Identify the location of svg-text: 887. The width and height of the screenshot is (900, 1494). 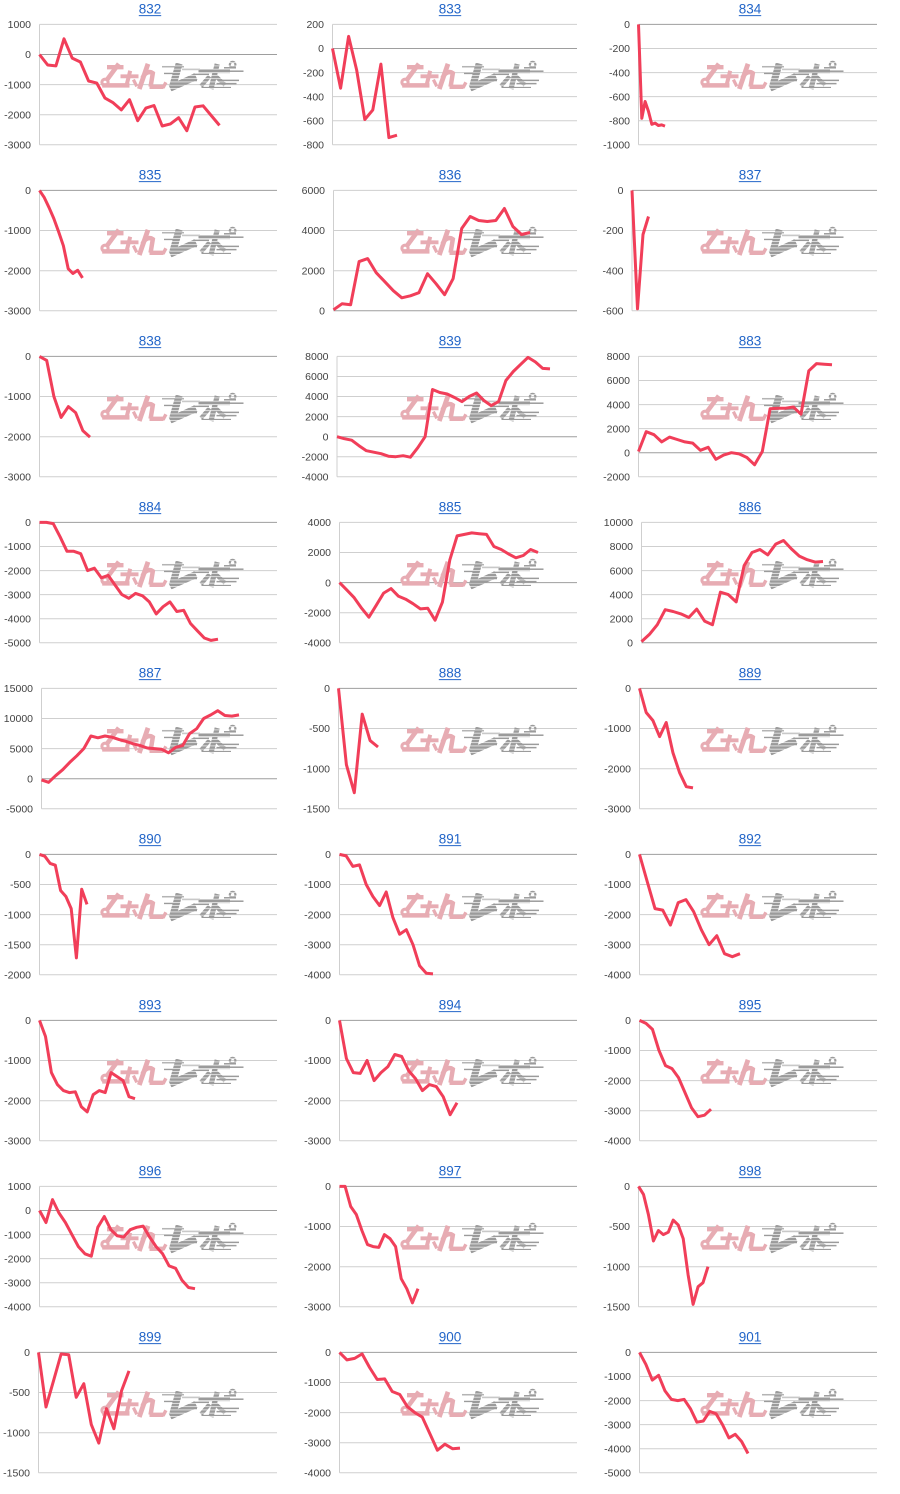
(150, 673).